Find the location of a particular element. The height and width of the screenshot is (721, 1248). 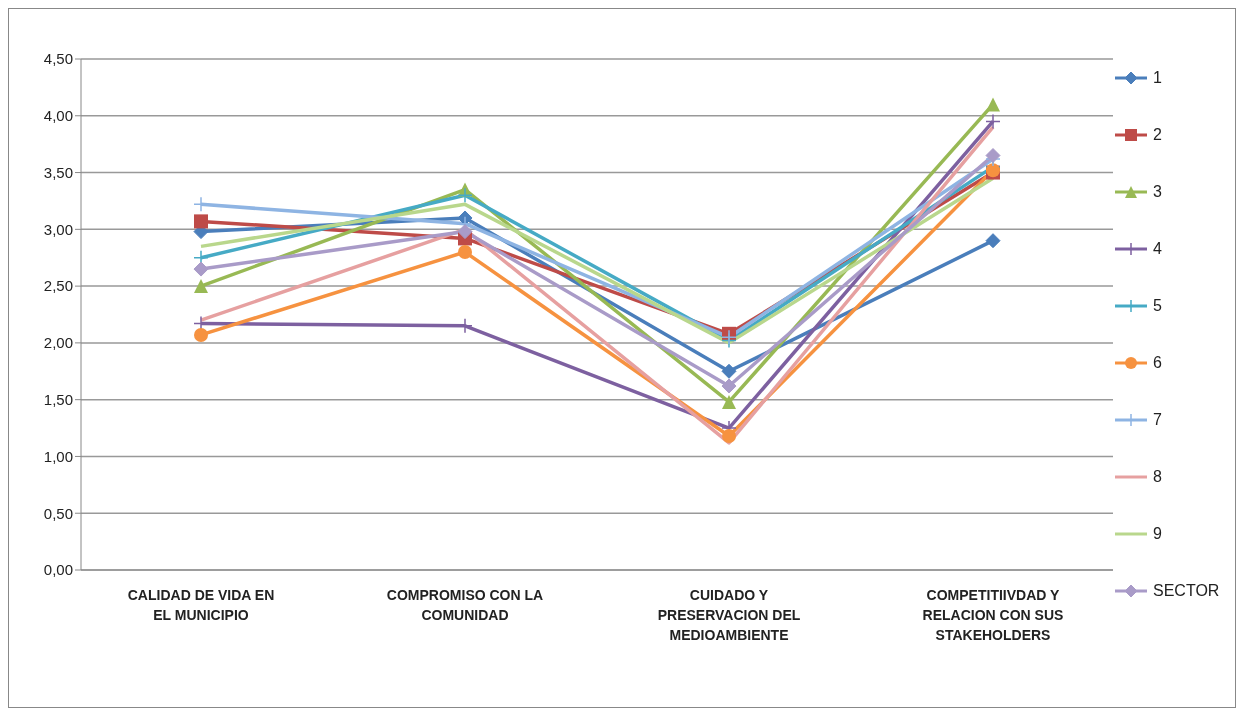

legend-label: 1 is located at coordinates (1157, 77).